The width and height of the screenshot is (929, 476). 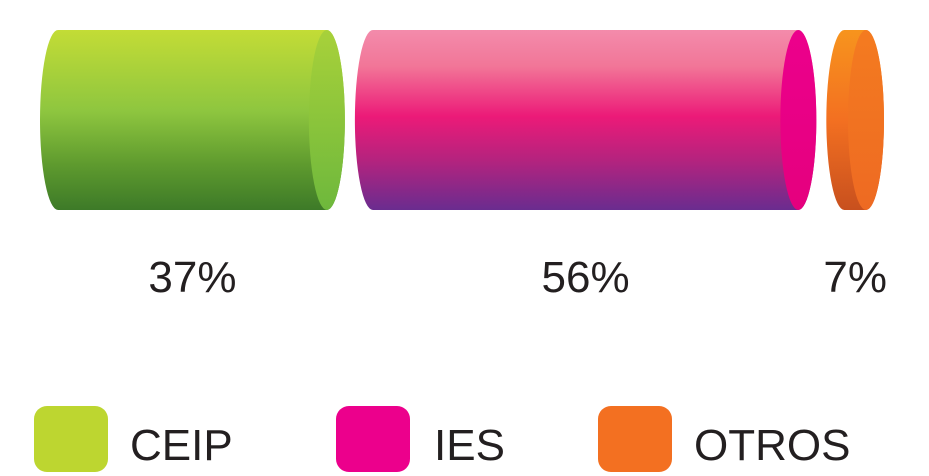 I want to click on legend-swatch-ies, so click(x=373, y=439).